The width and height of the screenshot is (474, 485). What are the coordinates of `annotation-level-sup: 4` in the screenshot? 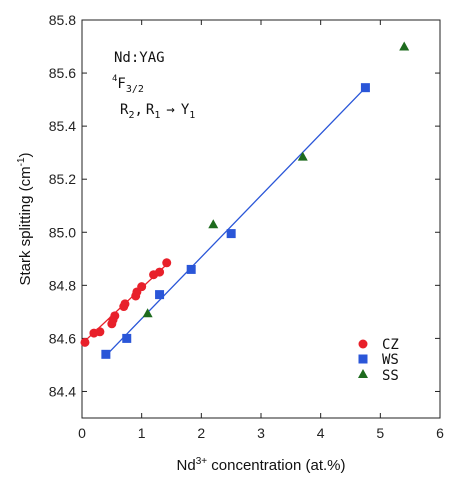 It's located at (114, 79).